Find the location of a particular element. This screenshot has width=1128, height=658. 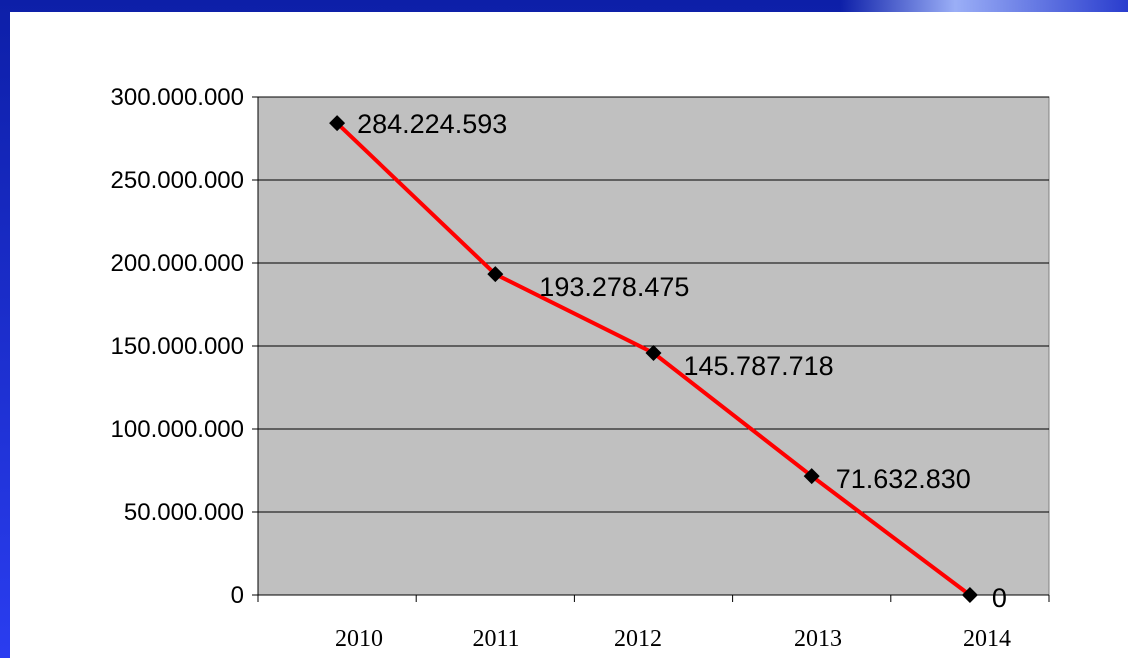

x-tick-label: 2014 is located at coordinates (987, 639).